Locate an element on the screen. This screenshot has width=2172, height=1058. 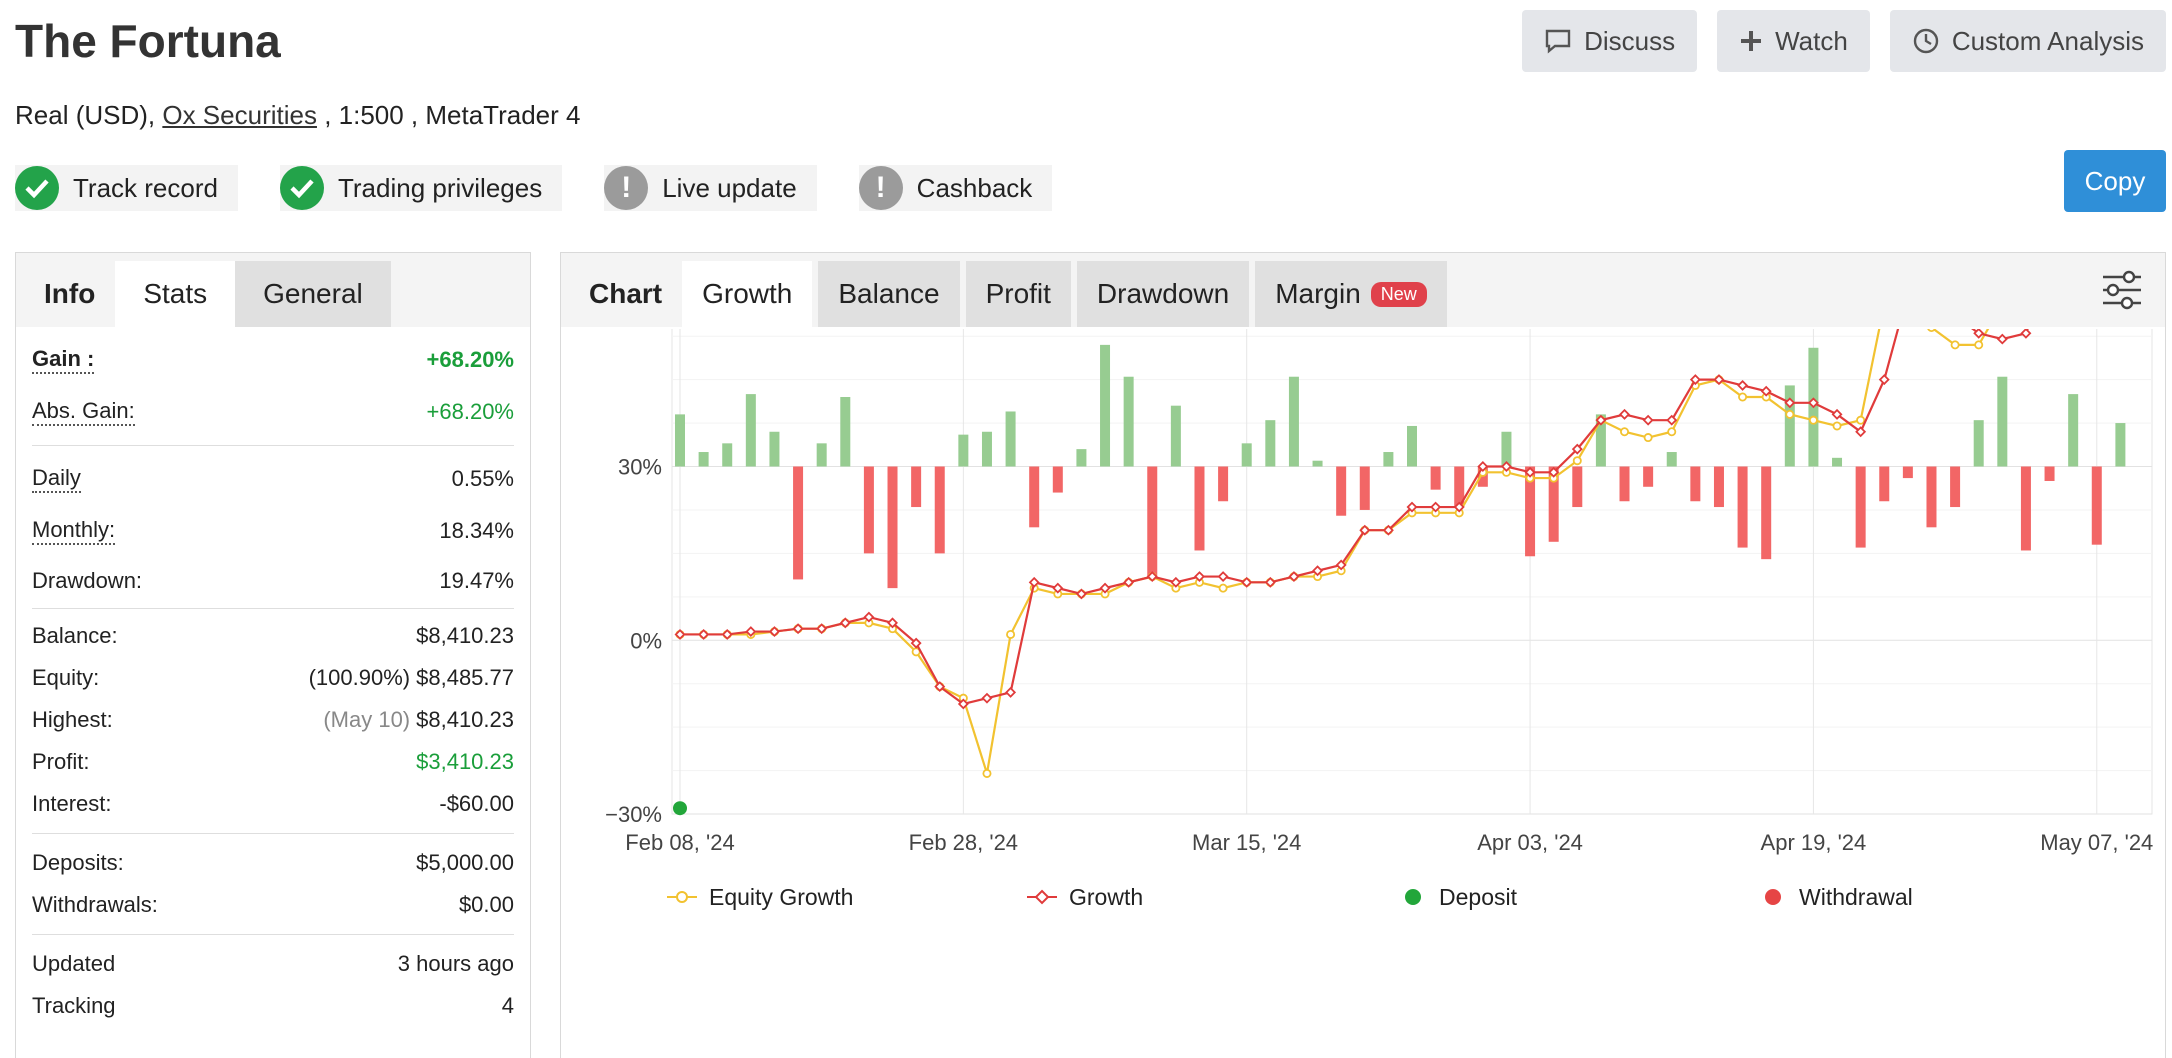
broker-link: Ox Securities is located at coordinates (239, 115).